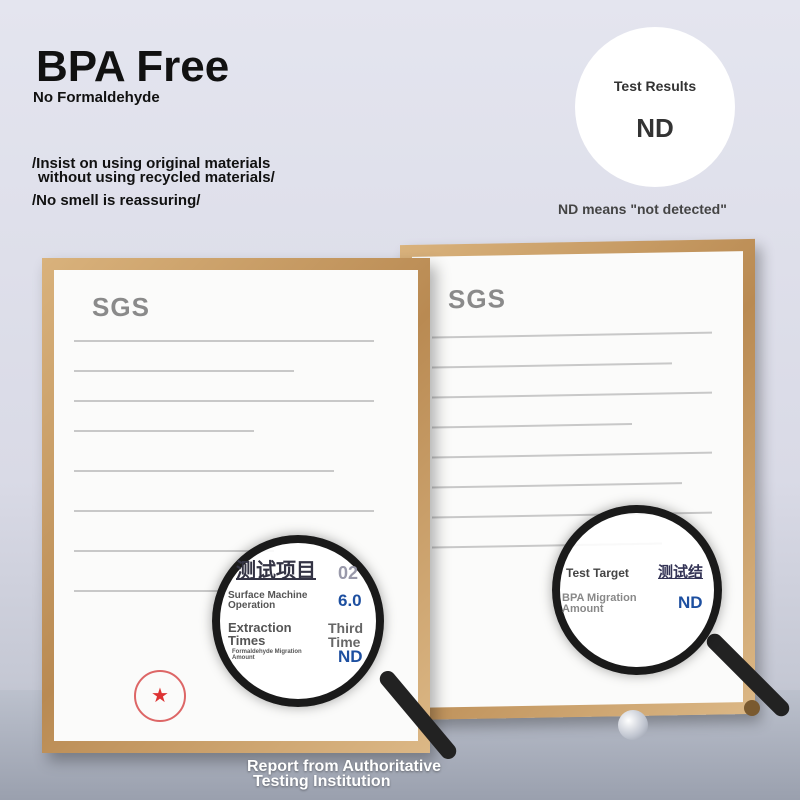 This screenshot has width=800, height=800. Describe the element at coordinates (156, 177) in the screenshot. I see `claim-2: without using recycled materials/` at that location.